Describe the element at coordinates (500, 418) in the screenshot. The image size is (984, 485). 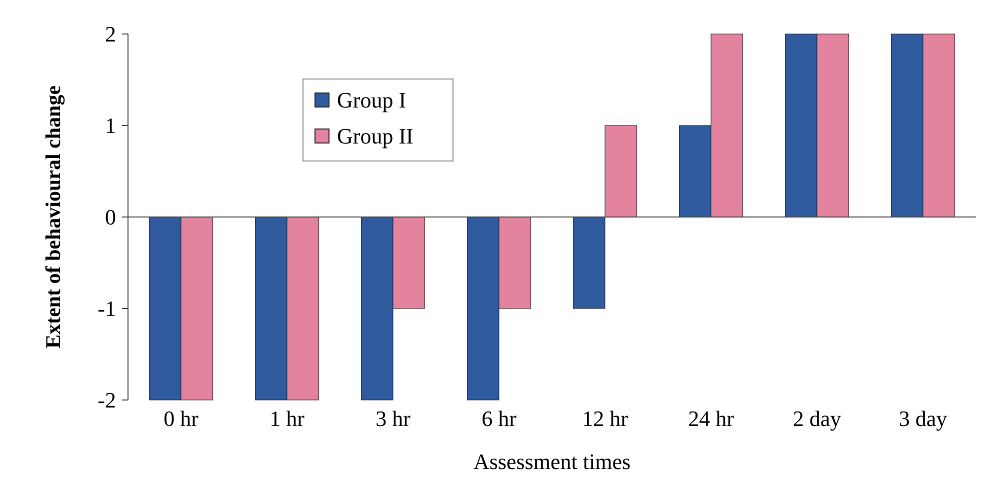
I see `x-tick-label: 6 hr` at that location.